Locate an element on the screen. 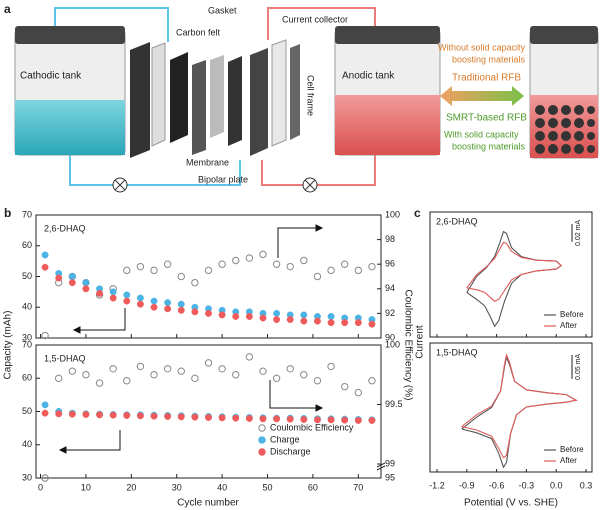 The image size is (600, 510). legend-marker is located at coordinates (262, 428).